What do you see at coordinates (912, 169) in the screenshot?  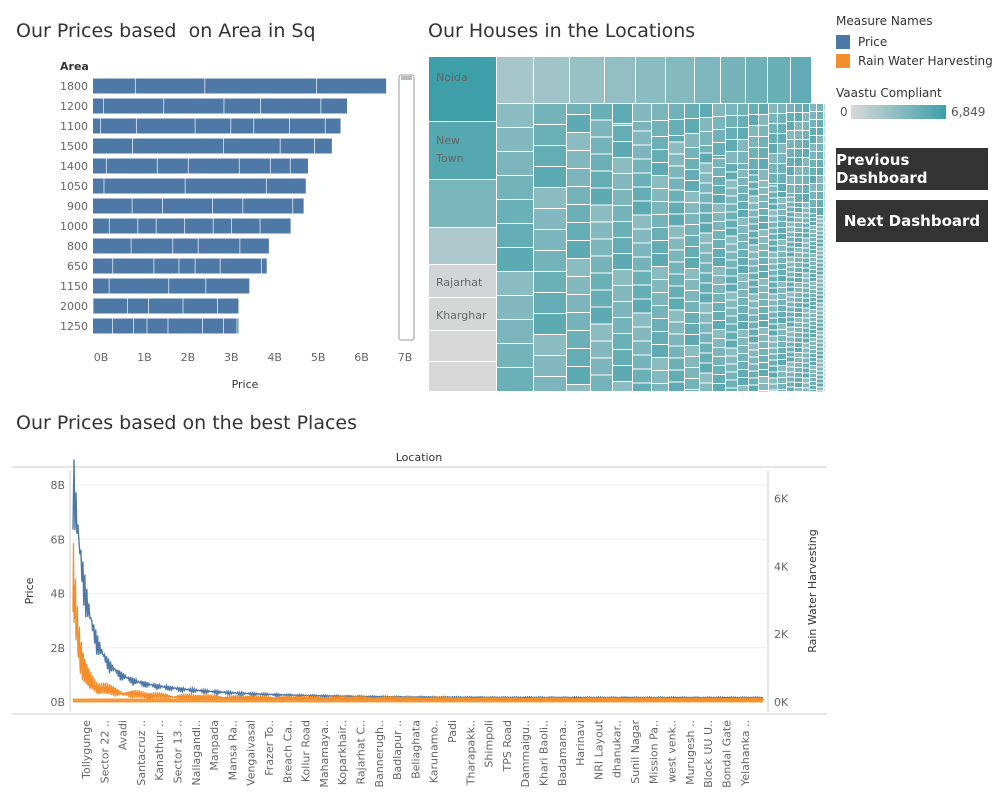 I see `previous-dashboard-button: Previous Dashboard` at bounding box center [912, 169].